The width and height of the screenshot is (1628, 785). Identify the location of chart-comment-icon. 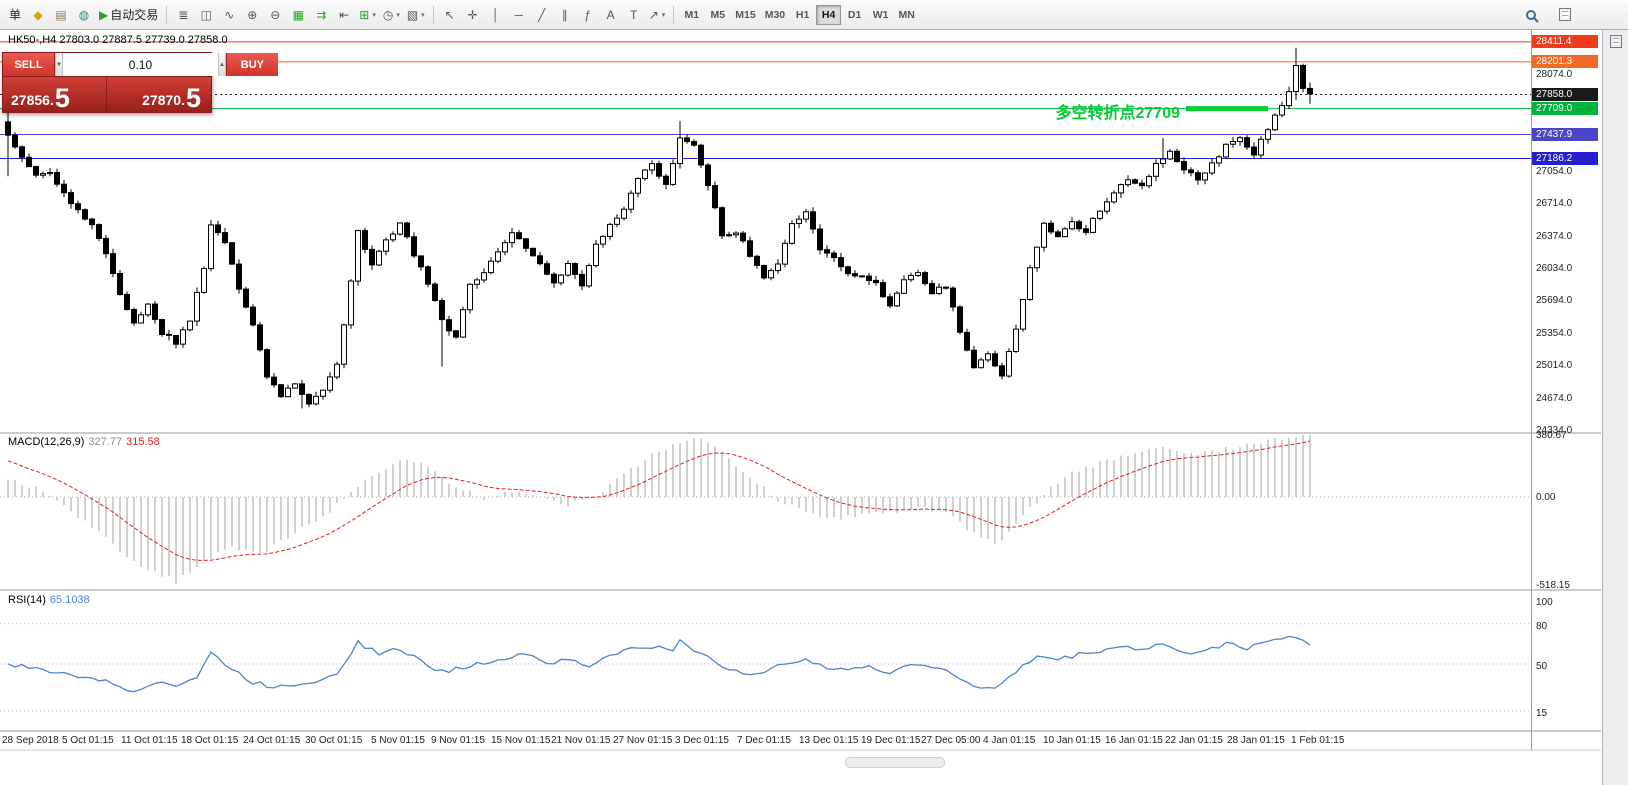
(1565, 15).